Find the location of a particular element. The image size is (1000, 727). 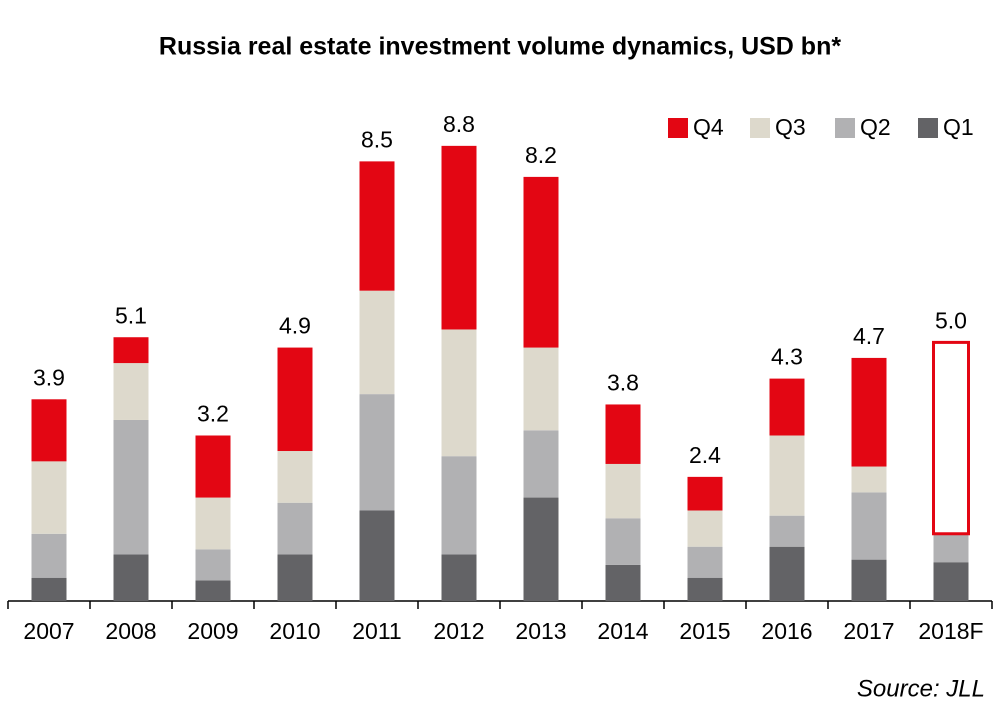

total-label: 3.2 is located at coordinates (213, 414).